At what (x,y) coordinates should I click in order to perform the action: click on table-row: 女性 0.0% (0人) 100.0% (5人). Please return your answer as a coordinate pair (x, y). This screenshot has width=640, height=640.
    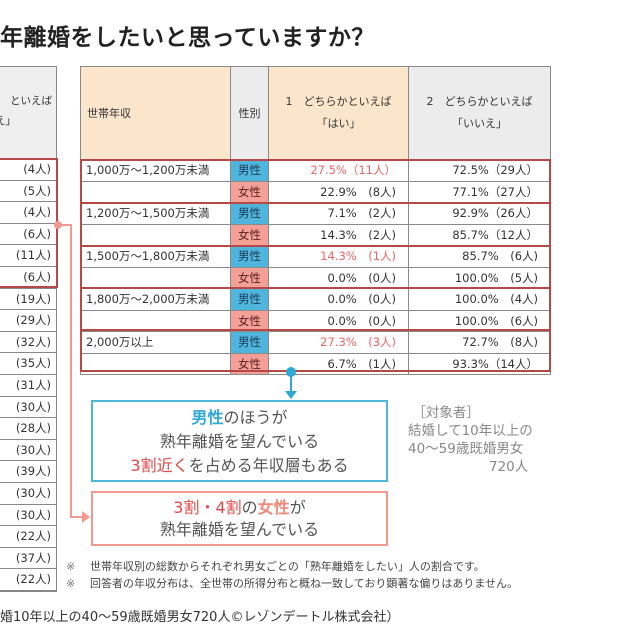
    Looking at the image, I should click on (315, 277).